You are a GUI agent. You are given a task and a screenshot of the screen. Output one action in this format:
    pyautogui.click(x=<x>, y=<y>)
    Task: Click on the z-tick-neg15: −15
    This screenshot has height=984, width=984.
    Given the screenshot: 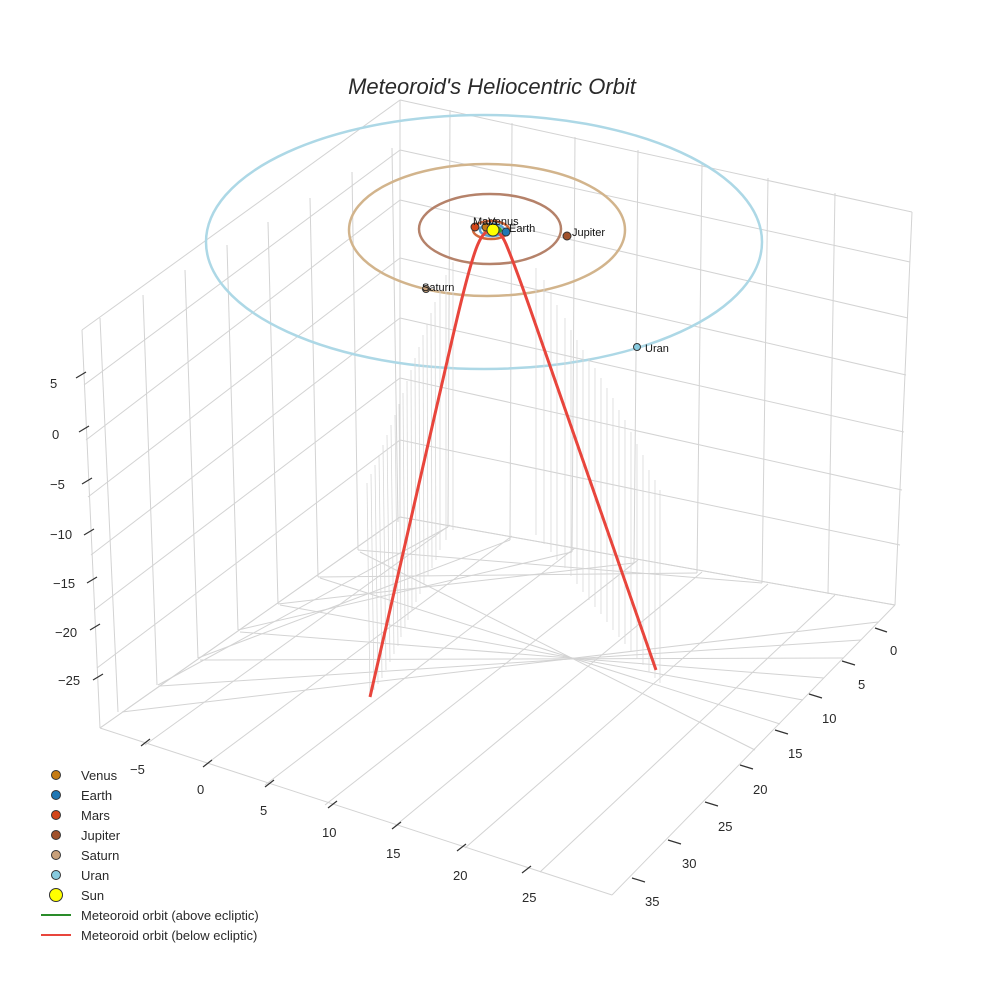 What is the action you would take?
    pyautogui.click(x=64, y=583)
    